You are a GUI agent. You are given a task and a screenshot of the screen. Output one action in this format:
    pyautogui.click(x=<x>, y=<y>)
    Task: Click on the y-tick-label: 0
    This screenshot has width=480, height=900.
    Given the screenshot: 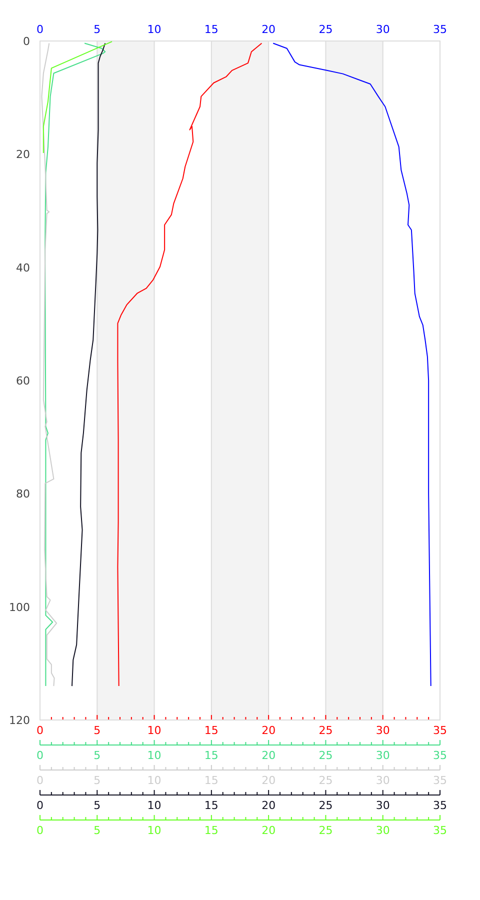 What is the action you would take?
    pyautogui.click(x=26, y=41)
    